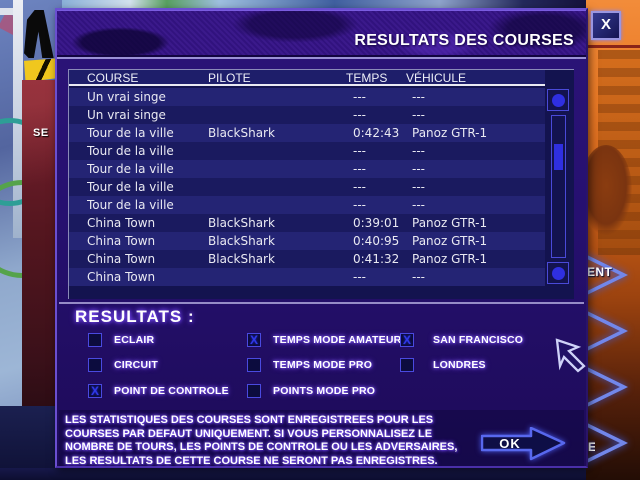 This screenshot has width=640, height=480. What do you see at coordinates (558, 186) in the screenshot?
I see `scrollbar-track` at bounding box center [558, 186].